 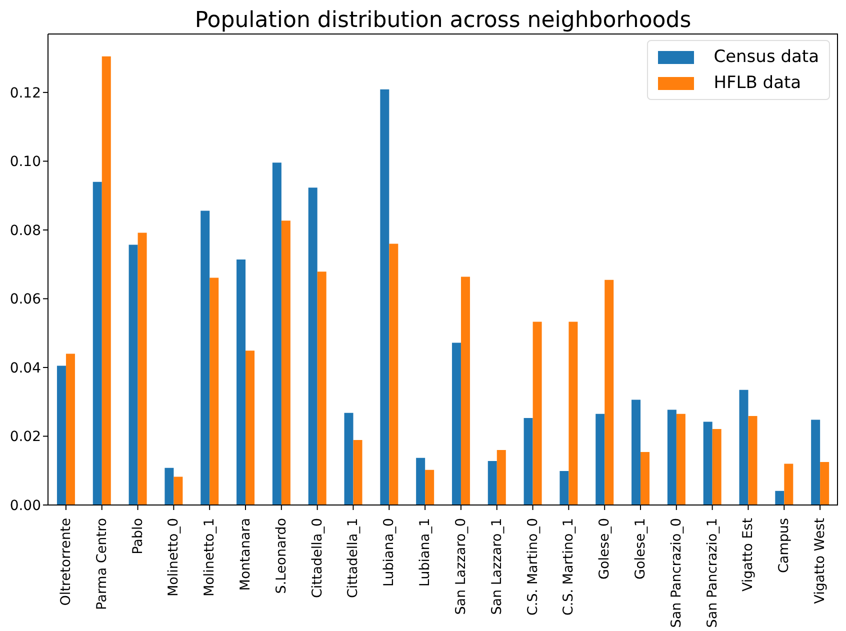 What do you see at coordinates (25, 437) in the screenshot?
I see `y-tick-label: 0.02` at bounding box center [25, 437].